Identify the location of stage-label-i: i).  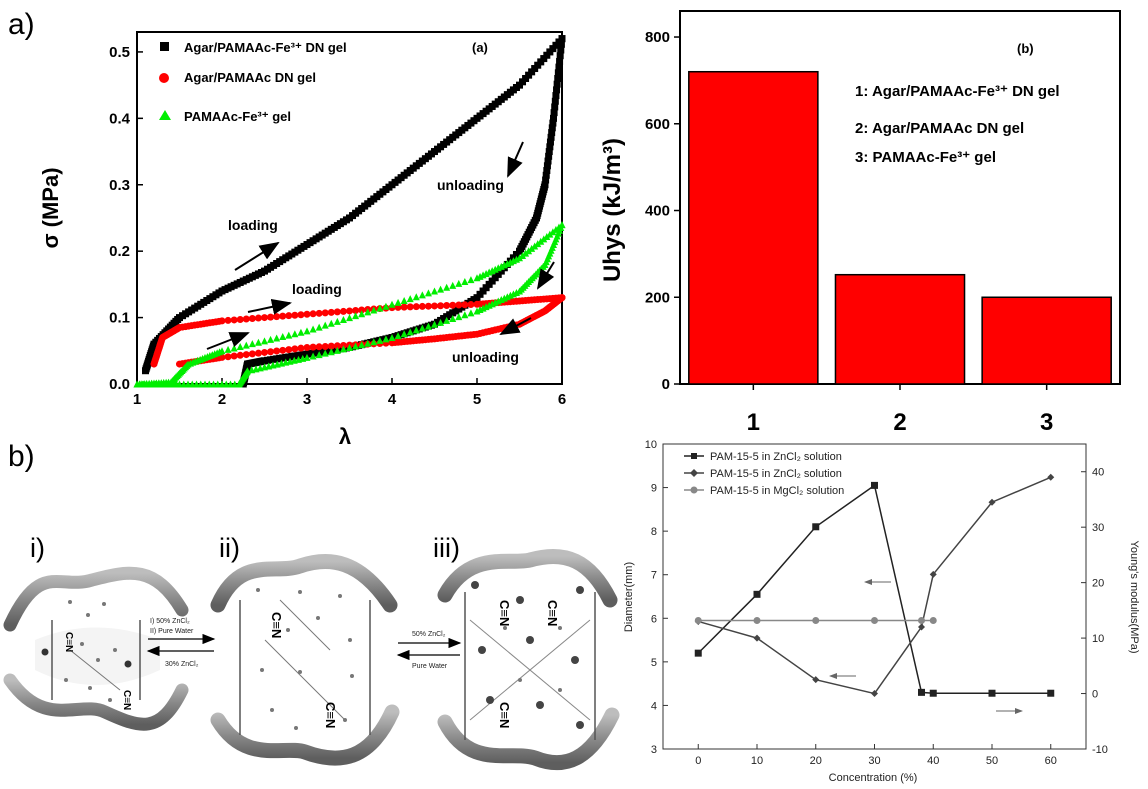
(37, 548).